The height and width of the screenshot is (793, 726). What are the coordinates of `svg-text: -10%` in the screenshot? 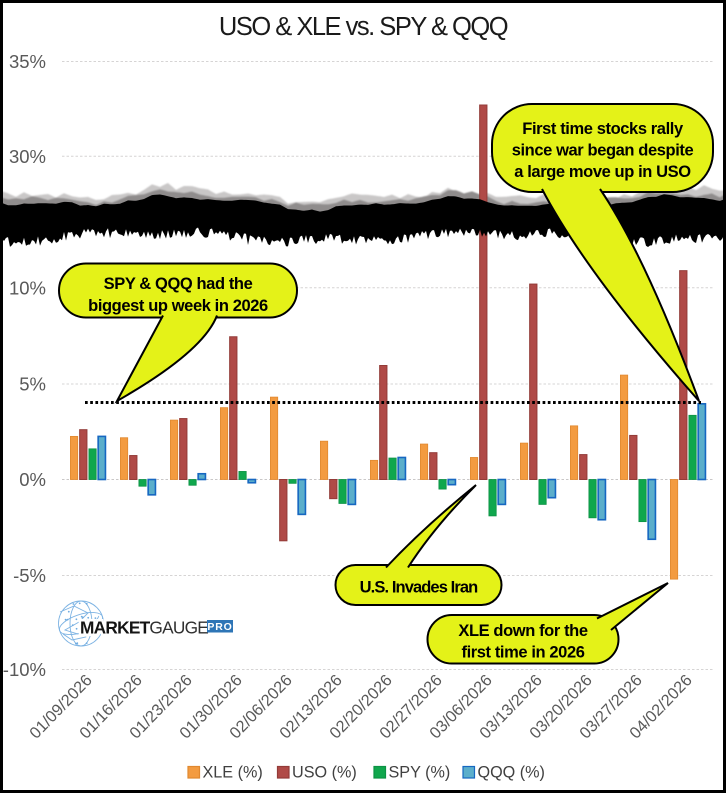 It's located at (24, 669).